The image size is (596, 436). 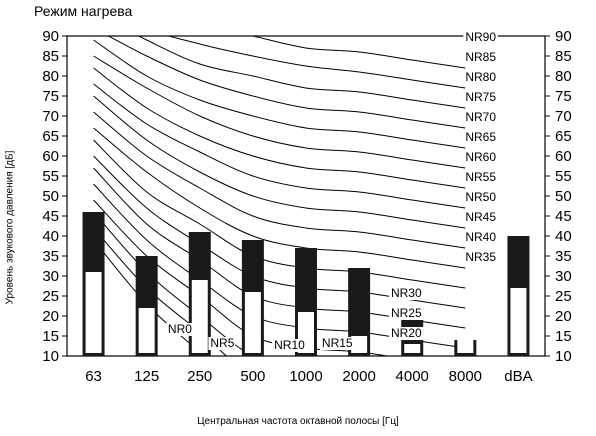 I want to click on nr-curve-label: NR30, so click(x=406, y=293).